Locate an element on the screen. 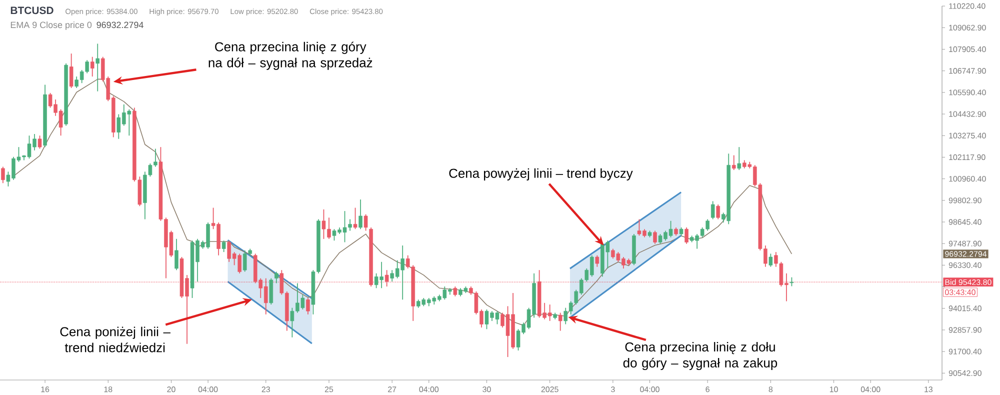  annotation: 96932.2794 is located at coordinates (120, 25).